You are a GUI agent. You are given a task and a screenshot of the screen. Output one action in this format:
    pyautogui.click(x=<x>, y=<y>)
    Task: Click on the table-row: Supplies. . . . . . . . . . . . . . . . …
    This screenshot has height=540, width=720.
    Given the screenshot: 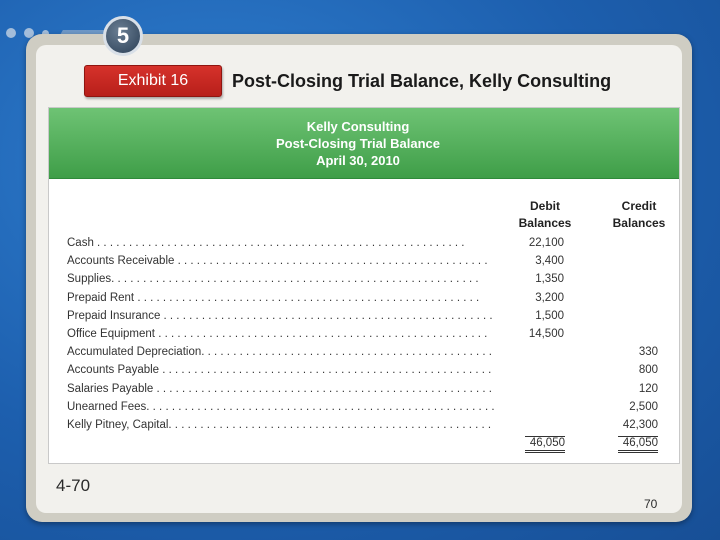 What is the action you would take?
    pyautogui.click(x=367, y=280)
    